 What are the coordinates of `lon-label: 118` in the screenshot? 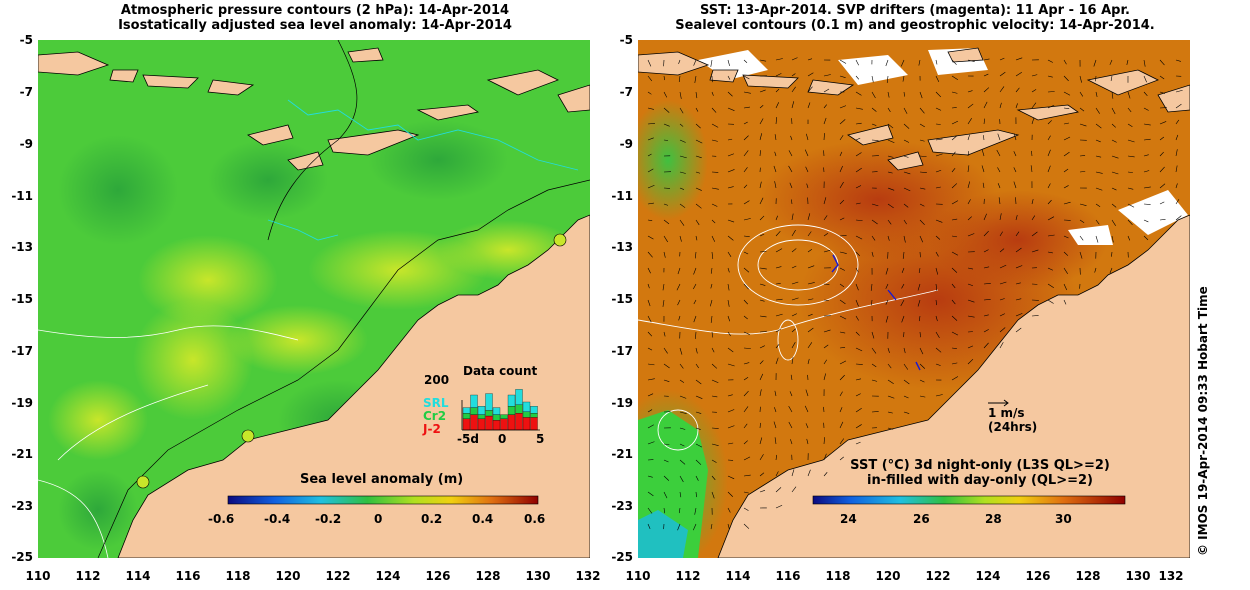 It's located at (838, 576).